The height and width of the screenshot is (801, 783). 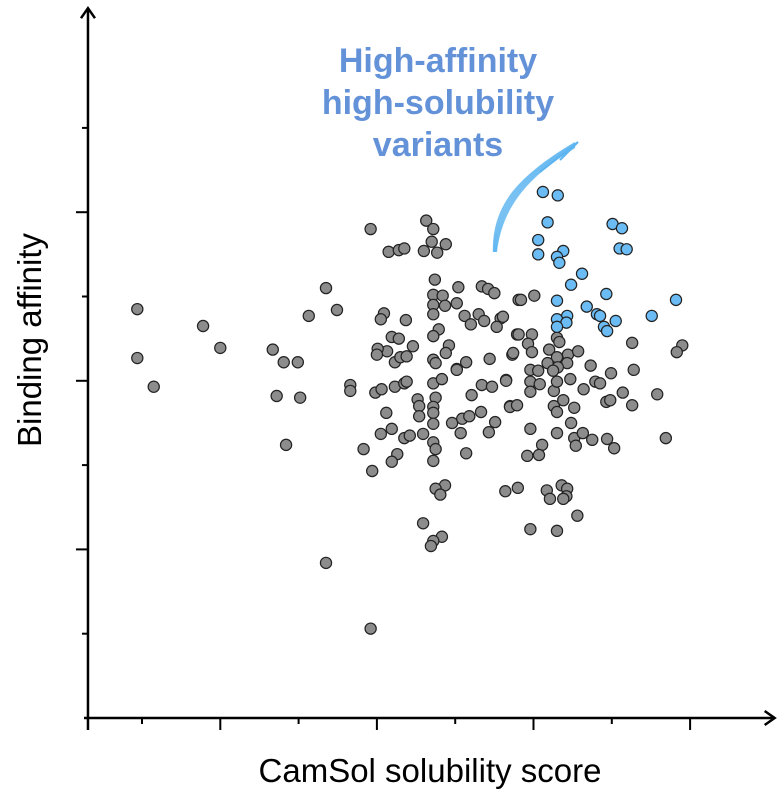 What do you see at coordinates (770, 718) in the screenshot?
I see `x-axis-arrowhead` at bounding box center [770, 718].